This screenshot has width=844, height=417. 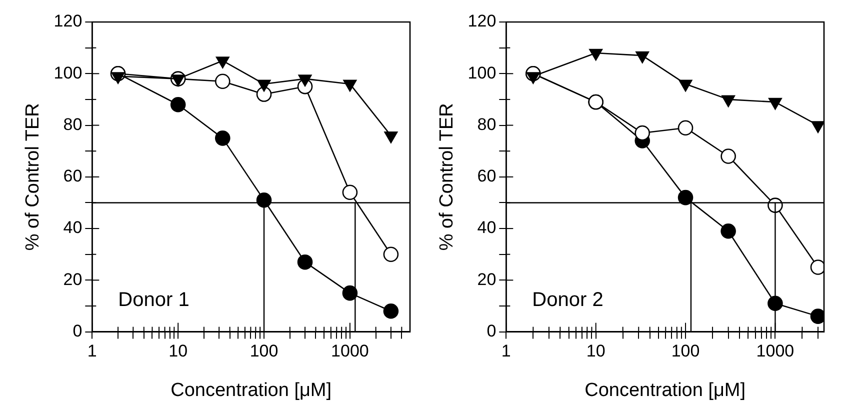 I want to click on annotation: Donor 1, so click(x=154, y=299).